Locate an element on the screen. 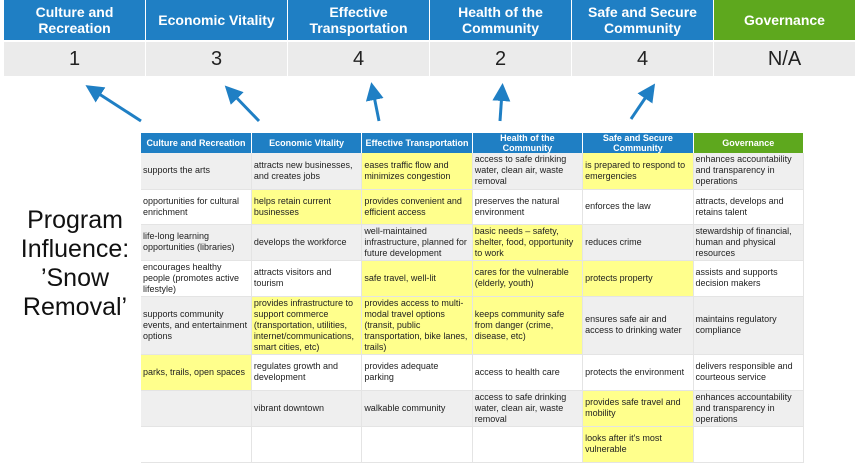  table-cell: access to health care is located at coordinates (528, 372).